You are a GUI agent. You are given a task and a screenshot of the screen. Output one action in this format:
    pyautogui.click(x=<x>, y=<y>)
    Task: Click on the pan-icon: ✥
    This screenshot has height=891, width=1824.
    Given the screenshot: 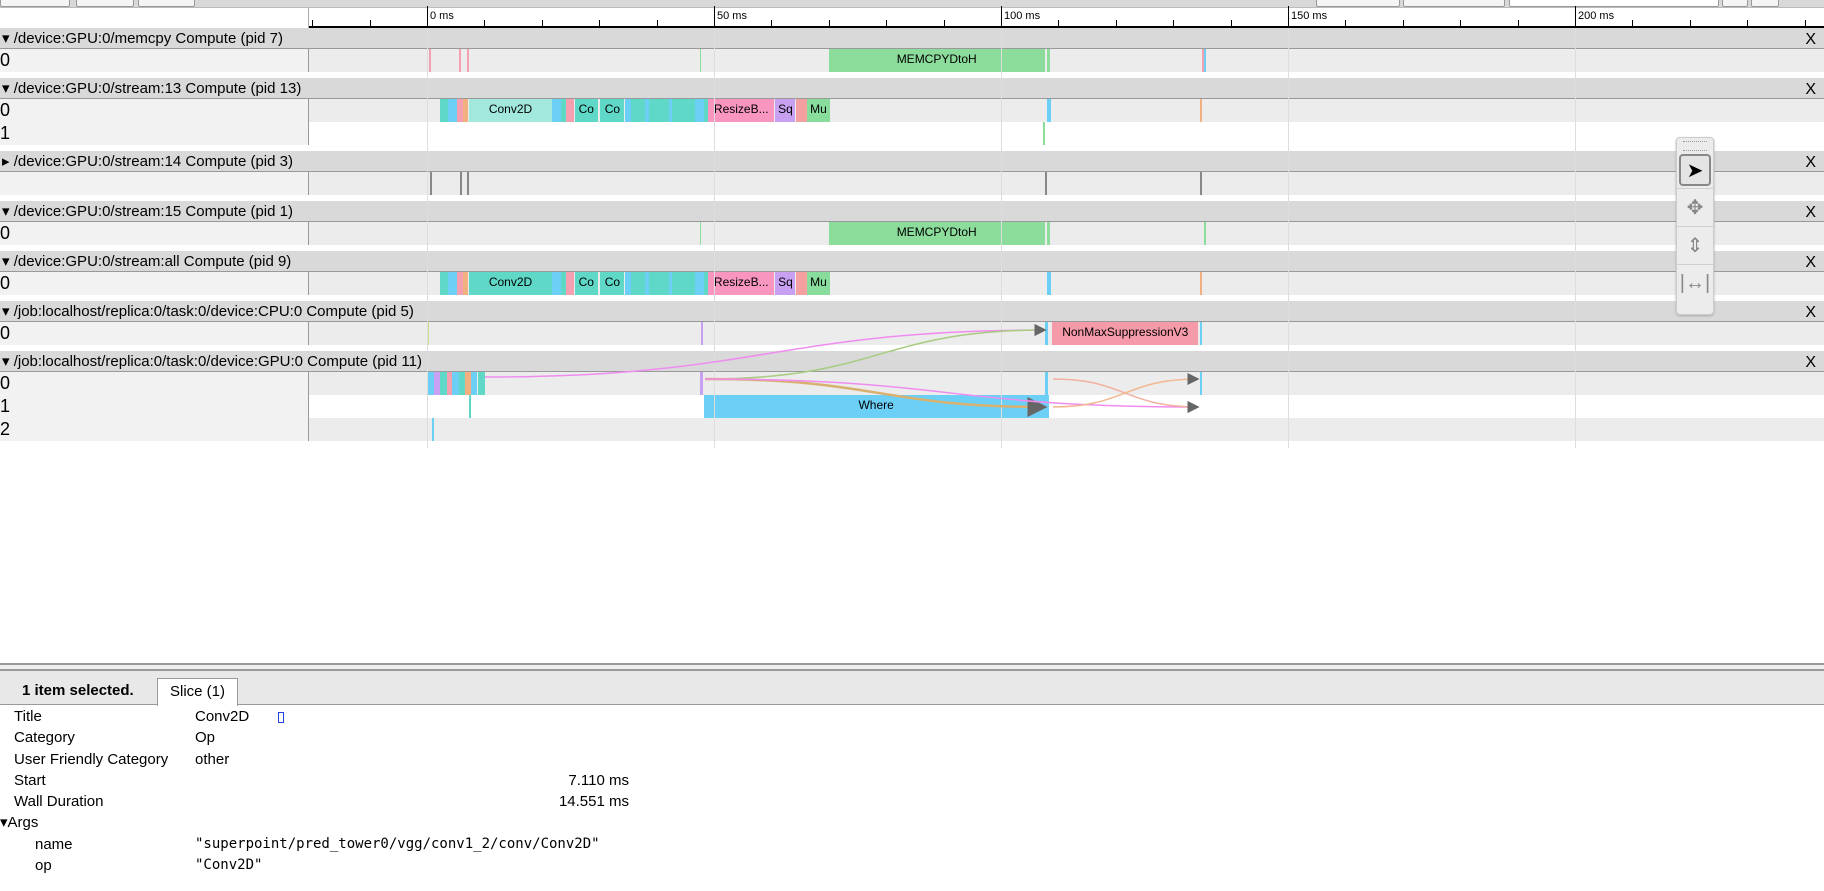 What is the action you would take?
    pyautogui.click(x=1695, y=207)
    